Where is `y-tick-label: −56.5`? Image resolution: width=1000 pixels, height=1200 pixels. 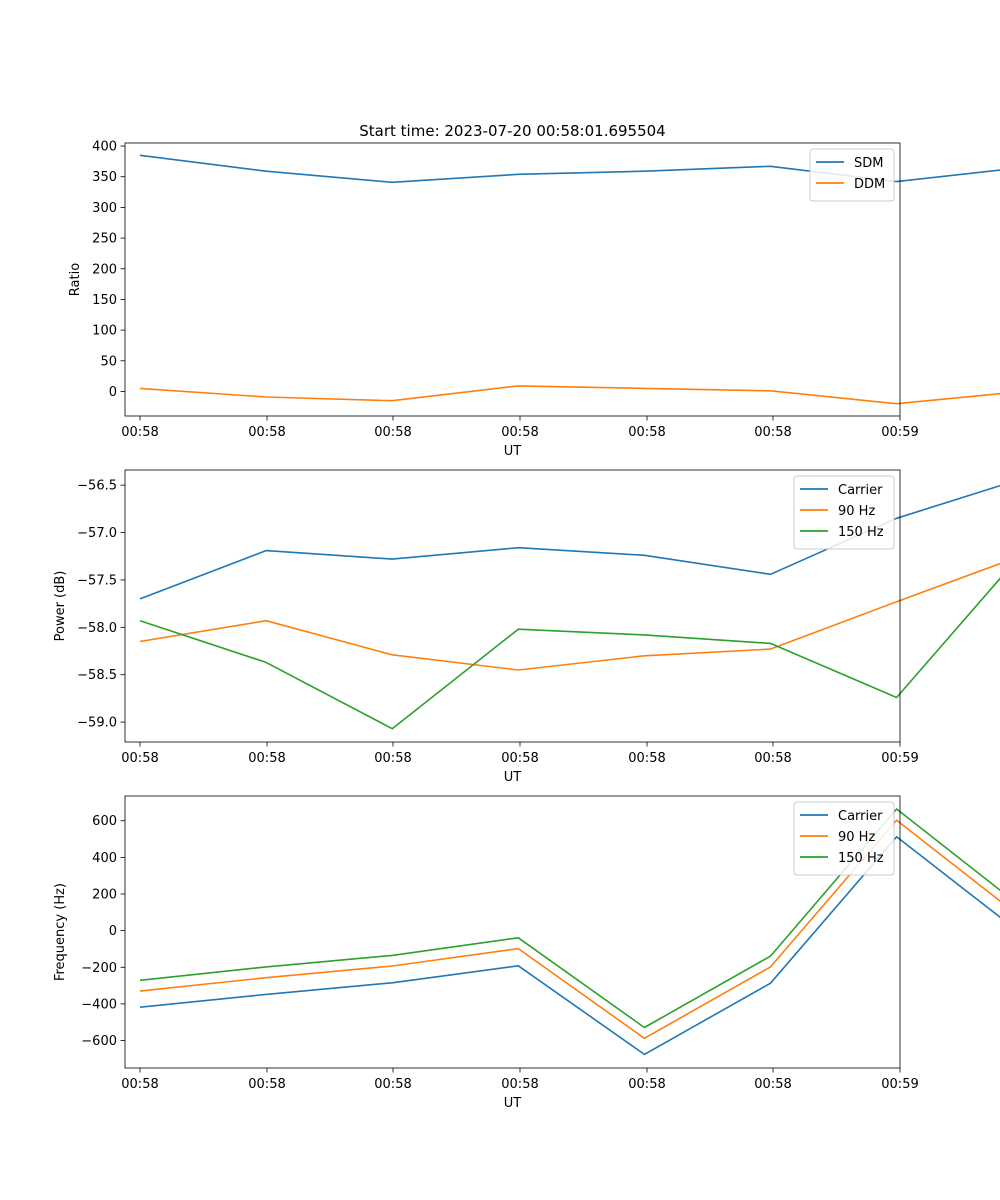
y-tick-label: −56.5 is located at coordinates (97, 486).